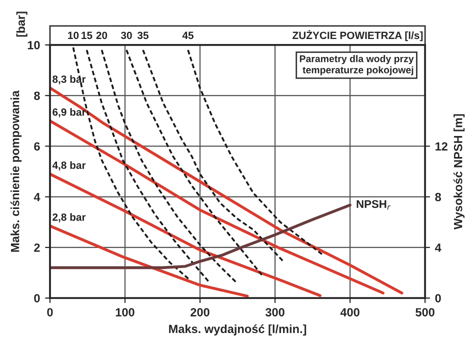  I want to click on y-tick-label: 0, so click(37, 298).